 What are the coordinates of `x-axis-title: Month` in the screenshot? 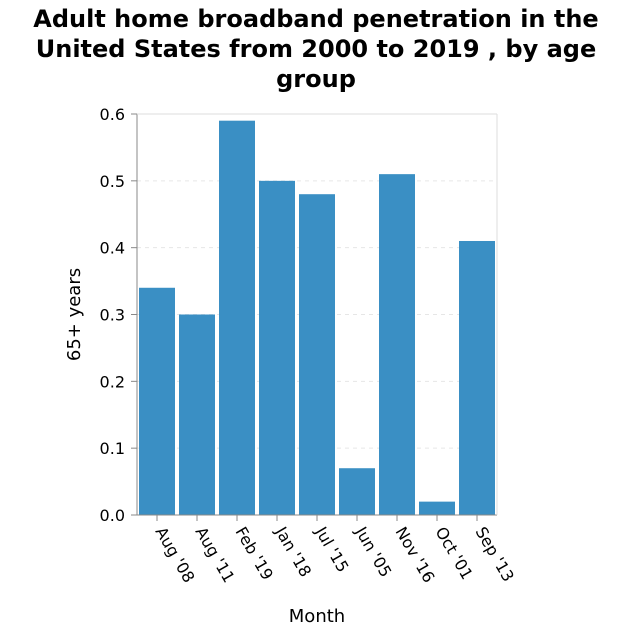 It's located at (317, 616).